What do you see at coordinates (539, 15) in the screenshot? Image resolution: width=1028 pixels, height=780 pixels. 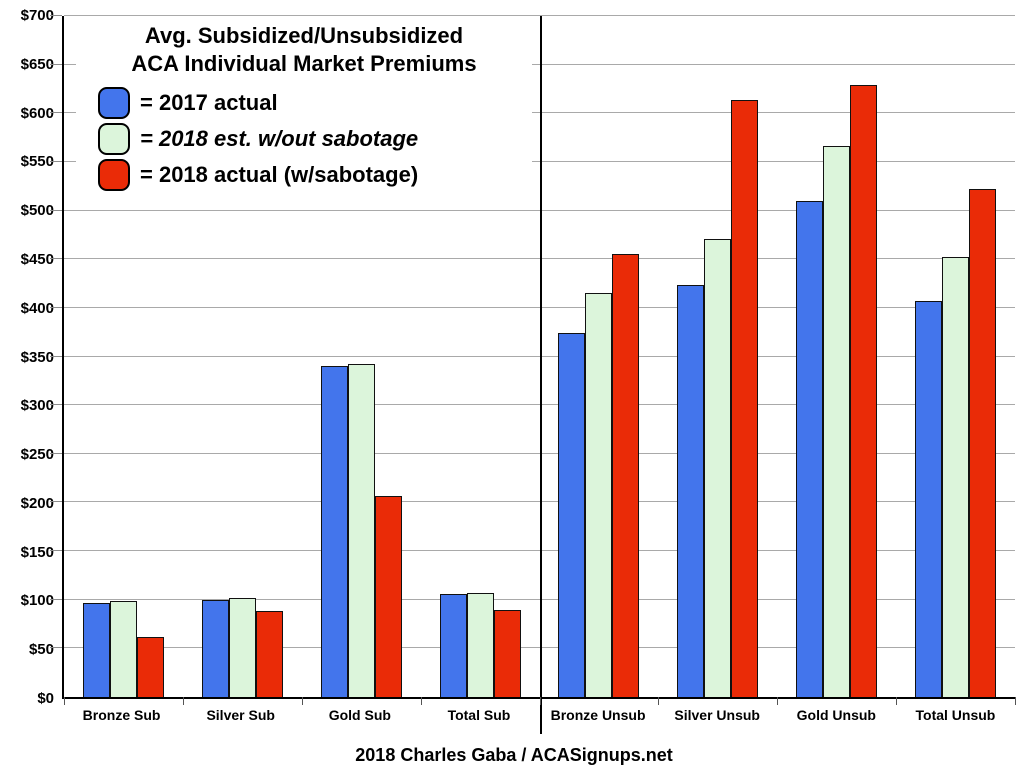 I see `gridline` at bounding box center [539, 15].